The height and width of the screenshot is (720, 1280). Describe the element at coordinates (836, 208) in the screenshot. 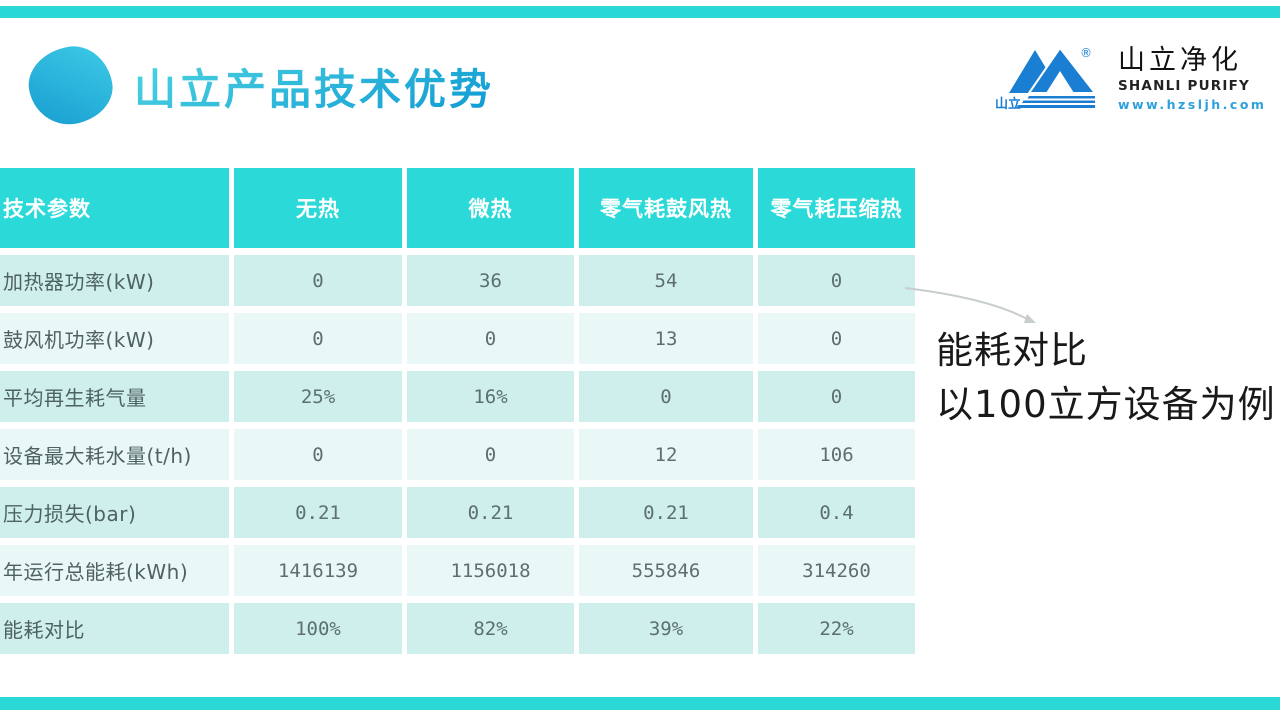

I see `table-header-cell: 零气耗压缩热` at that location.